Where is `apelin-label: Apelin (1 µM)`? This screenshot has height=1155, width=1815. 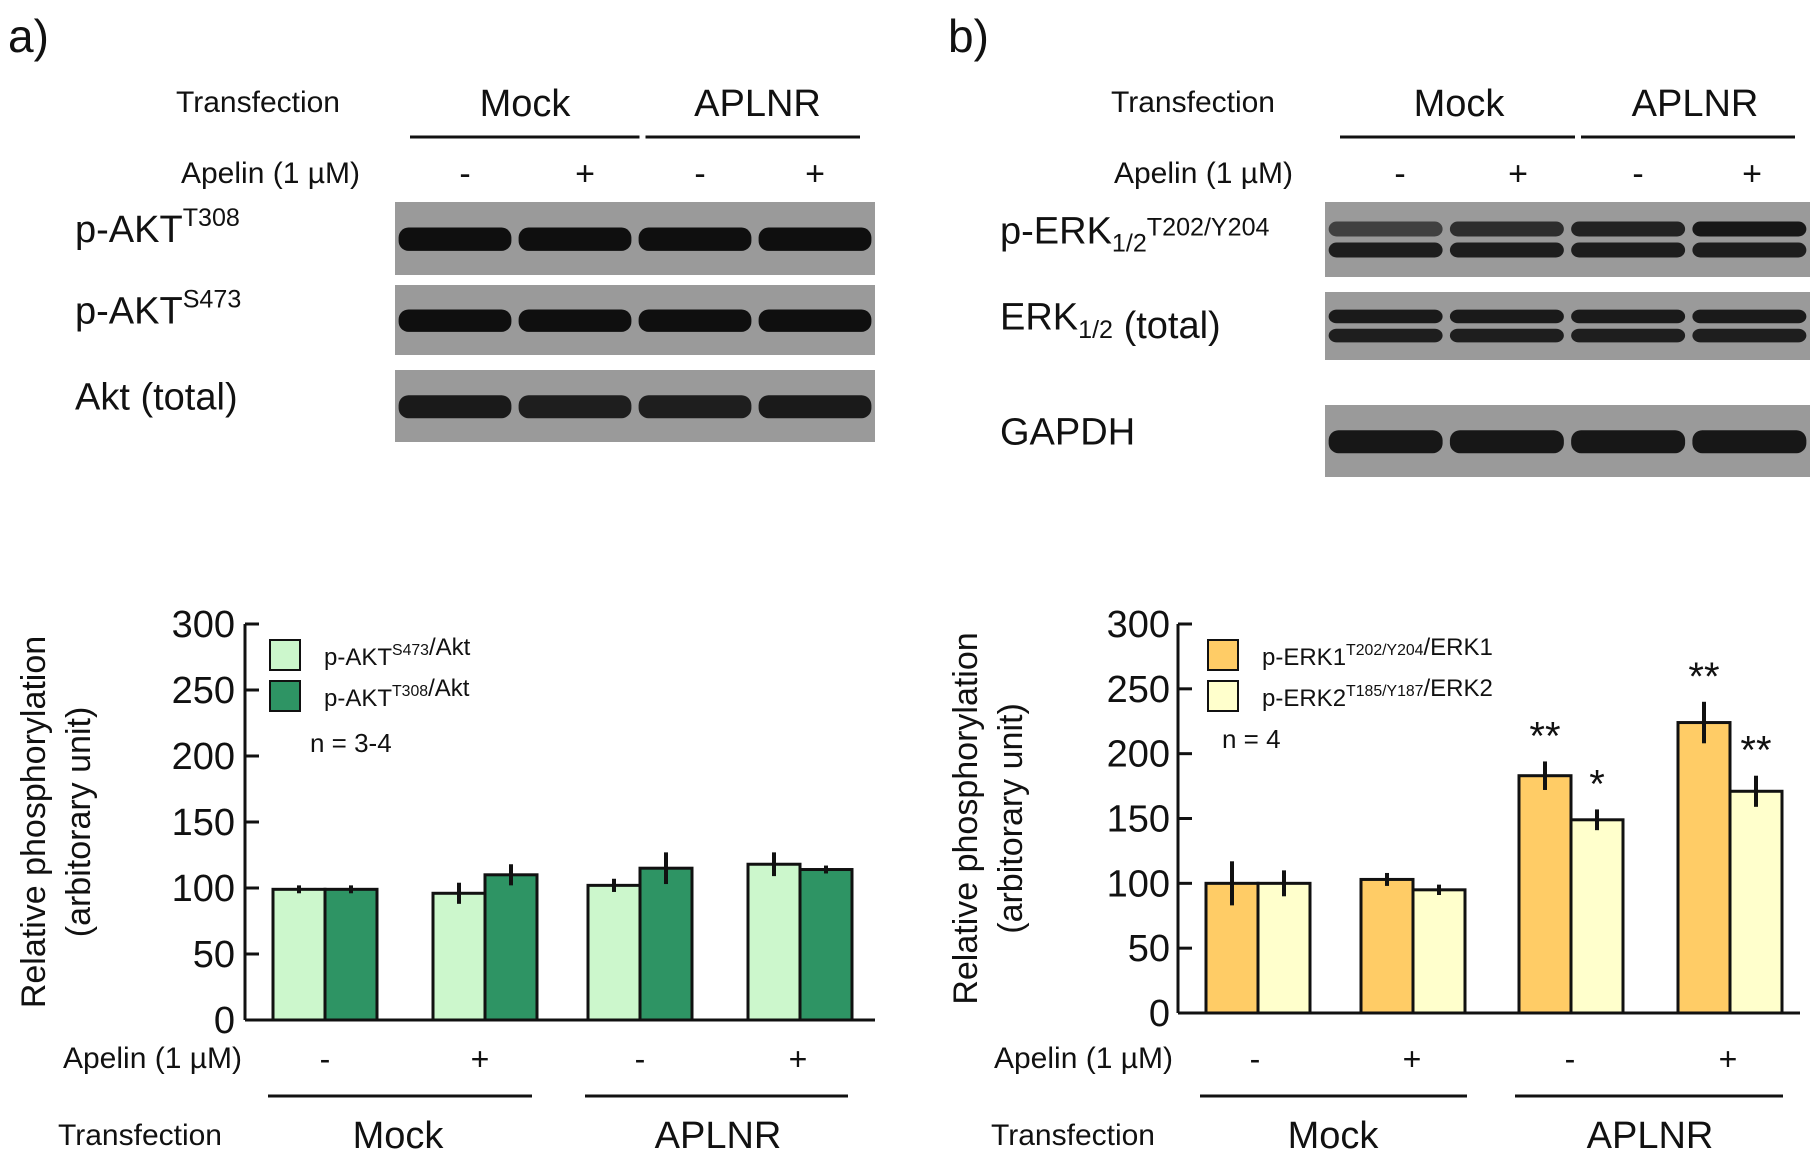 apelin-label: Apelin (1 µM) is located at coordinates (270, 173).